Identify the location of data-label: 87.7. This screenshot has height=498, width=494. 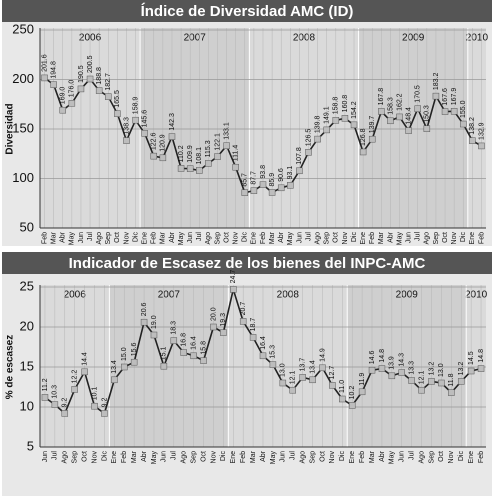
(254, 178).